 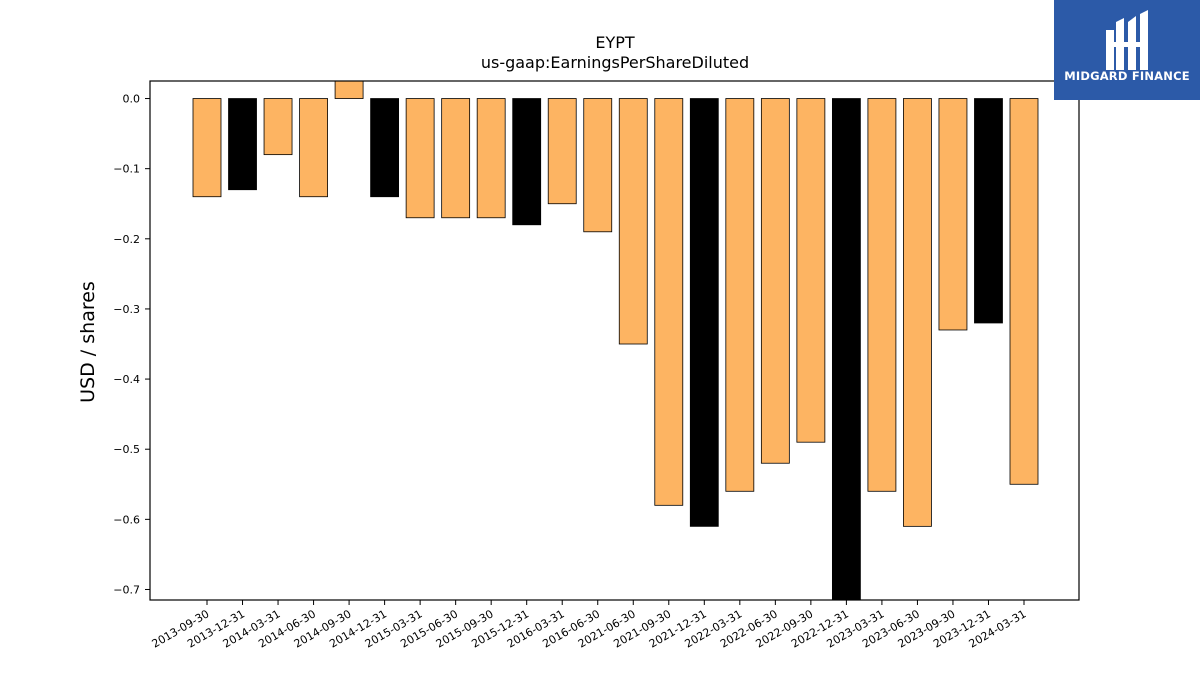 I want to click on midgard-logo-icon, so click(x=1127, y=50).